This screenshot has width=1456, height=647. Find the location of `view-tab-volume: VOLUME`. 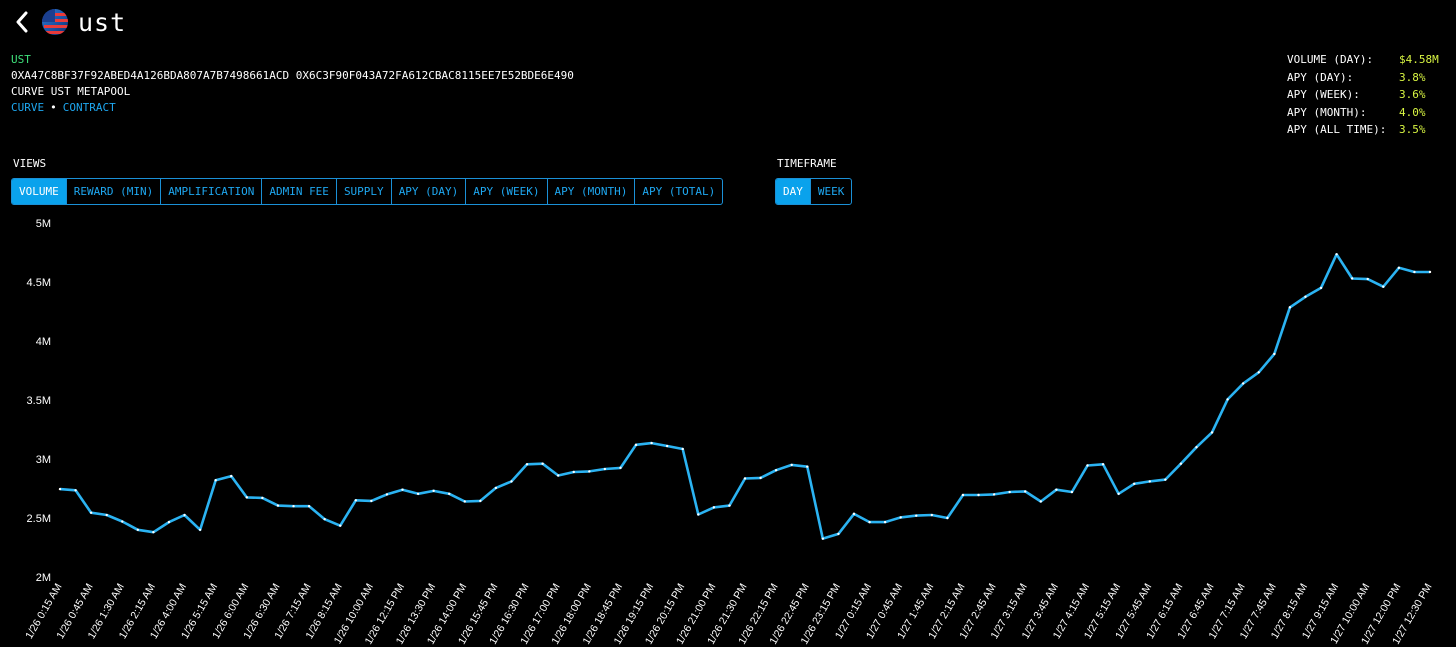

view-tab-volume: VOLUME is located at coordinates (39, 191).